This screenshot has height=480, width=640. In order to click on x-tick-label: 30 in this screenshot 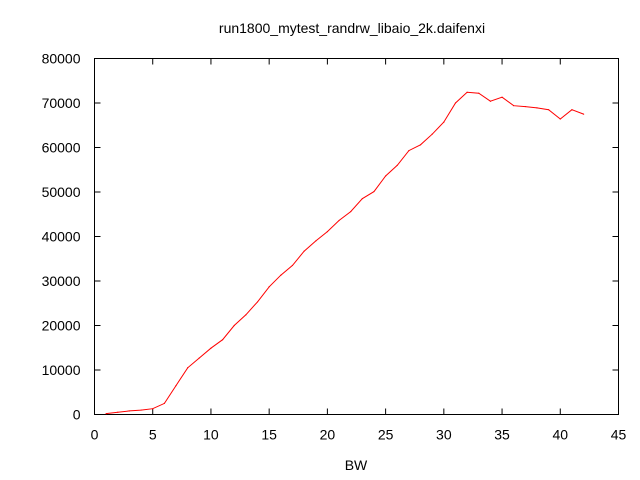, I will do `click(444, 435)`.